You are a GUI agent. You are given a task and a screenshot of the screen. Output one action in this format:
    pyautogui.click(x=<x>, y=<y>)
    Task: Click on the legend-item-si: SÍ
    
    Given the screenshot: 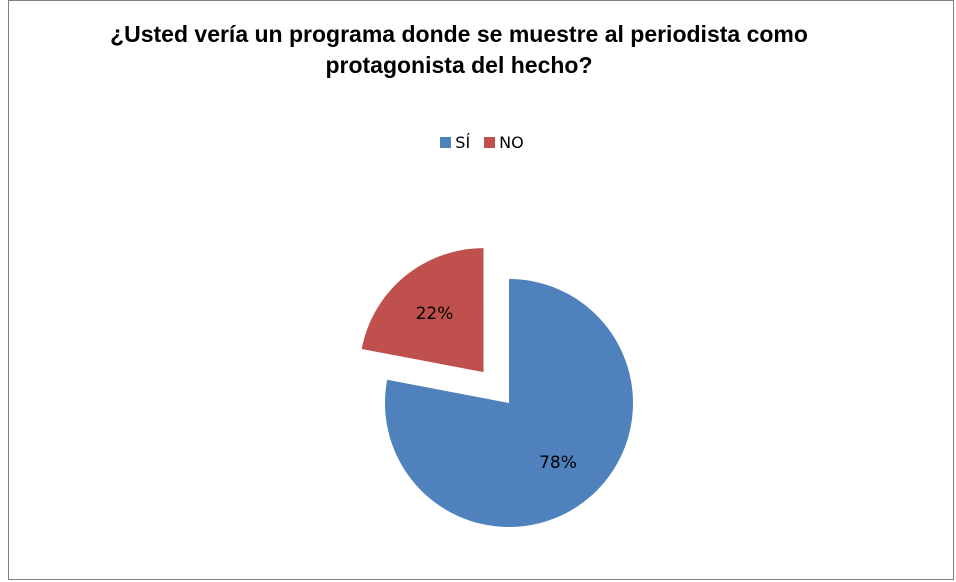 What is the action you would take?
    pyautogui.click(x=455, y=142)
    